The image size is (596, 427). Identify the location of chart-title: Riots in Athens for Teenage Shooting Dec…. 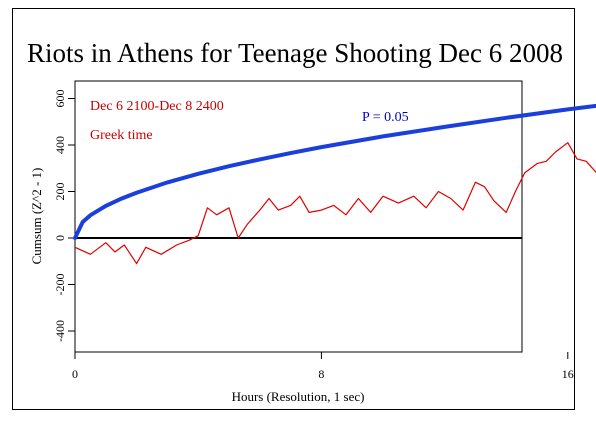
(295, 53).